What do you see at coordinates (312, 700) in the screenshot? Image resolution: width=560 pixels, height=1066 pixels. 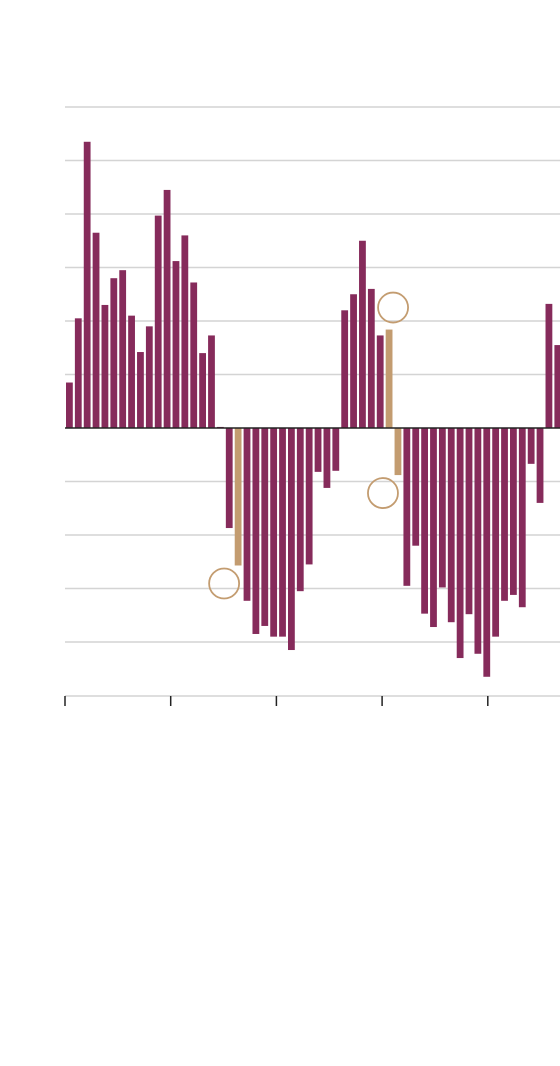 I see `x-axis` at bounding box center [312, 700].